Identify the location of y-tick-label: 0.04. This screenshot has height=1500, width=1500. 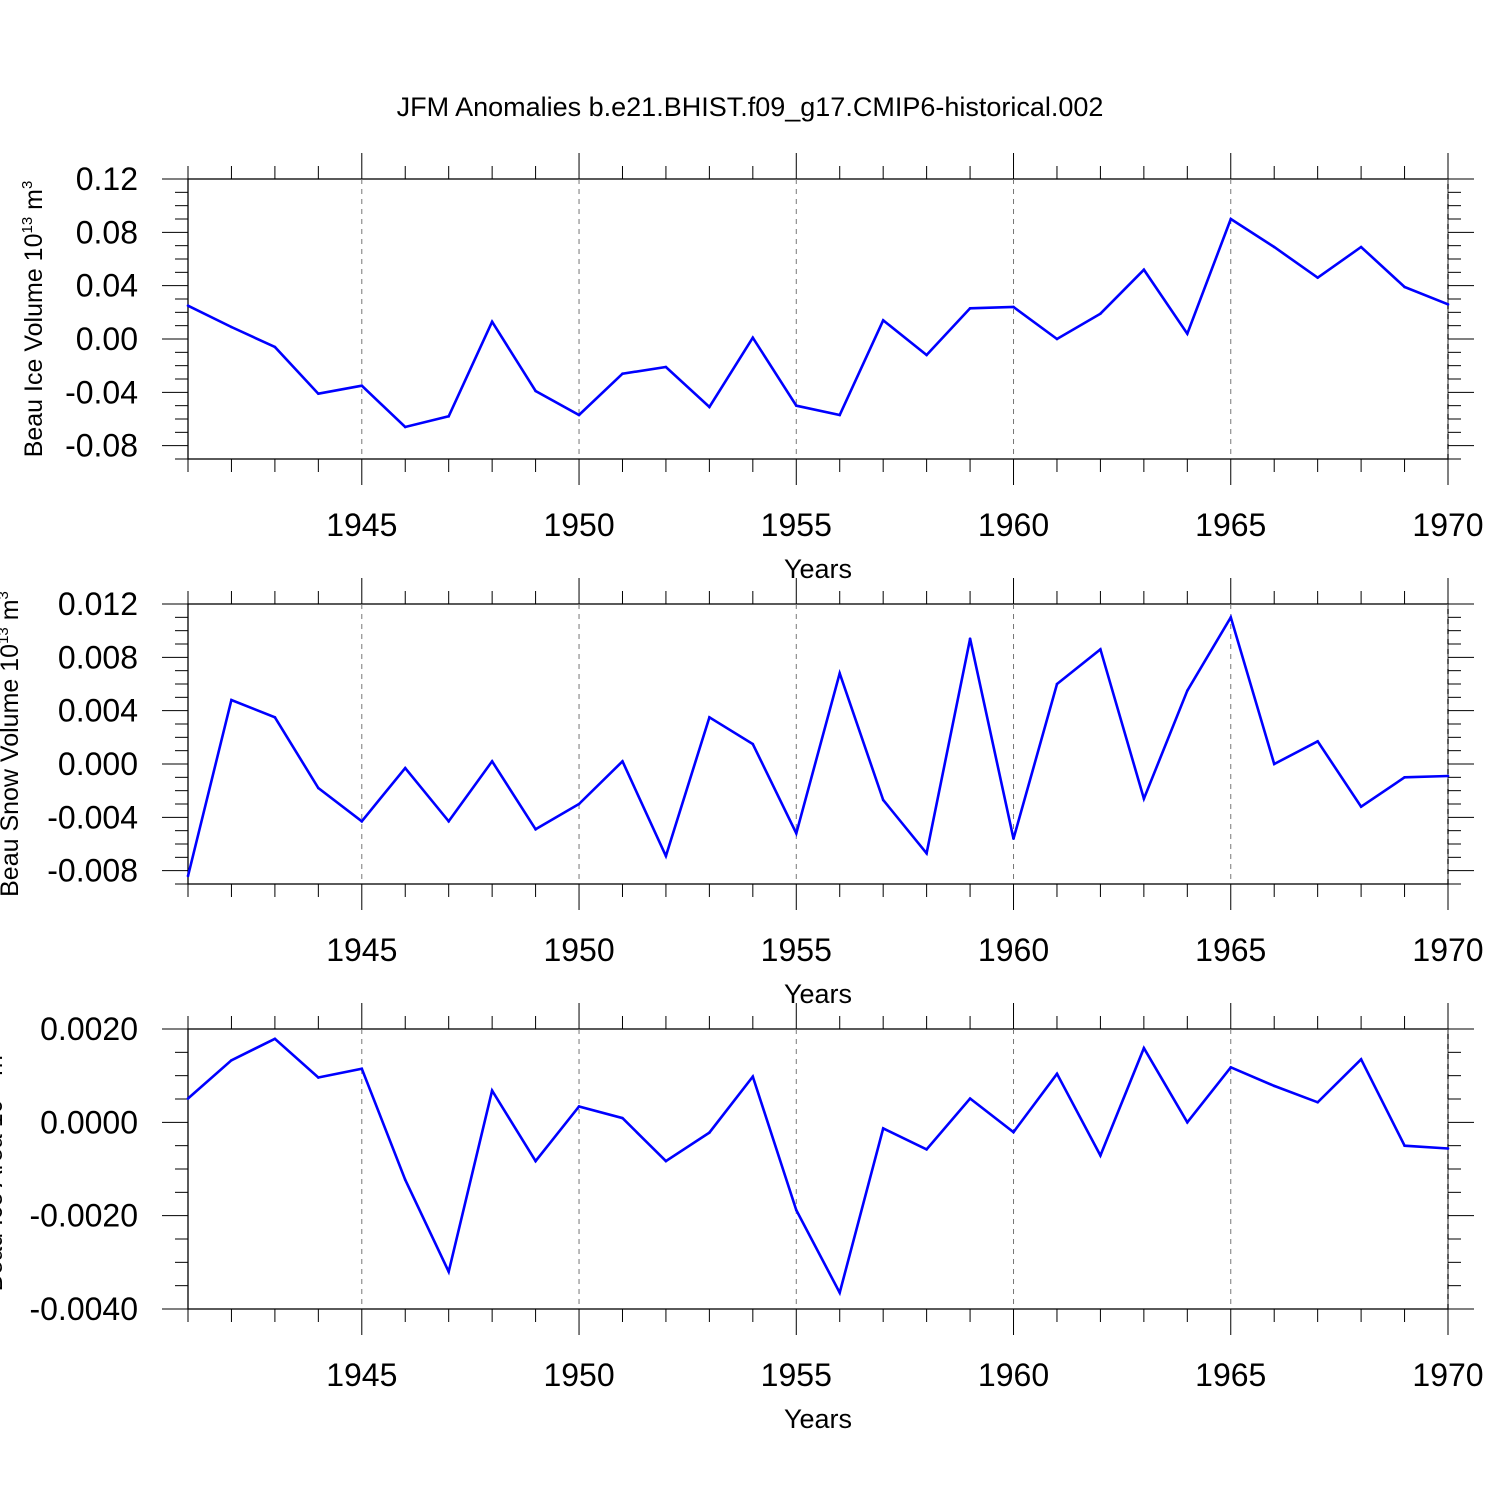
(107, 286).